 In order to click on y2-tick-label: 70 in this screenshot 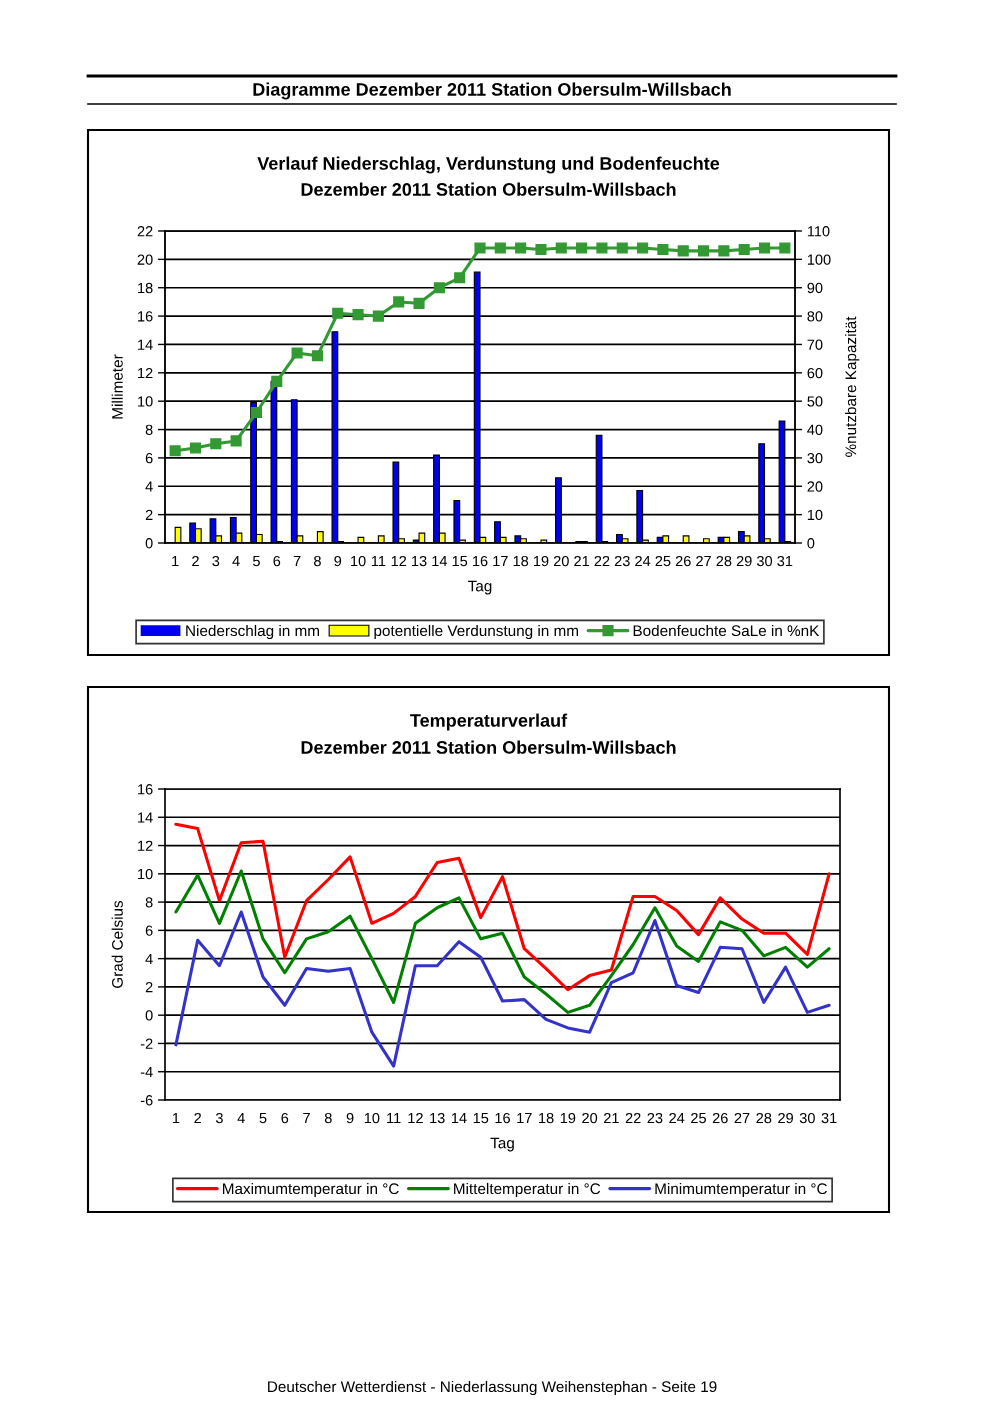, I will do `click(815, 344)`.